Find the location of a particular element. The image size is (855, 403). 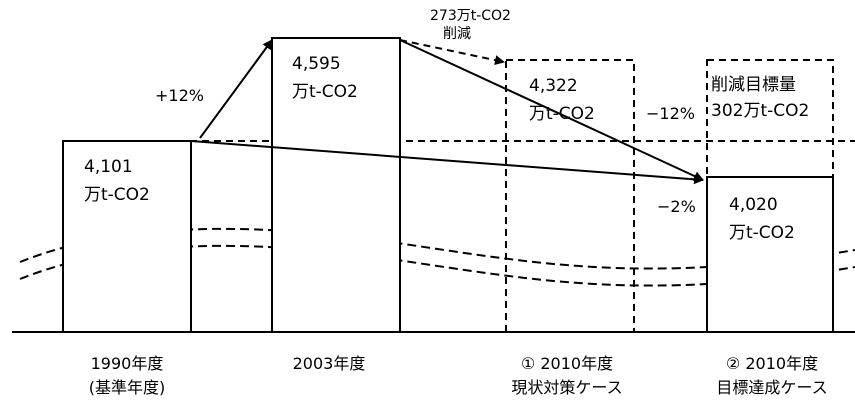

bar-2010-current-value: 4,322 is located at coordinates (553, 86).